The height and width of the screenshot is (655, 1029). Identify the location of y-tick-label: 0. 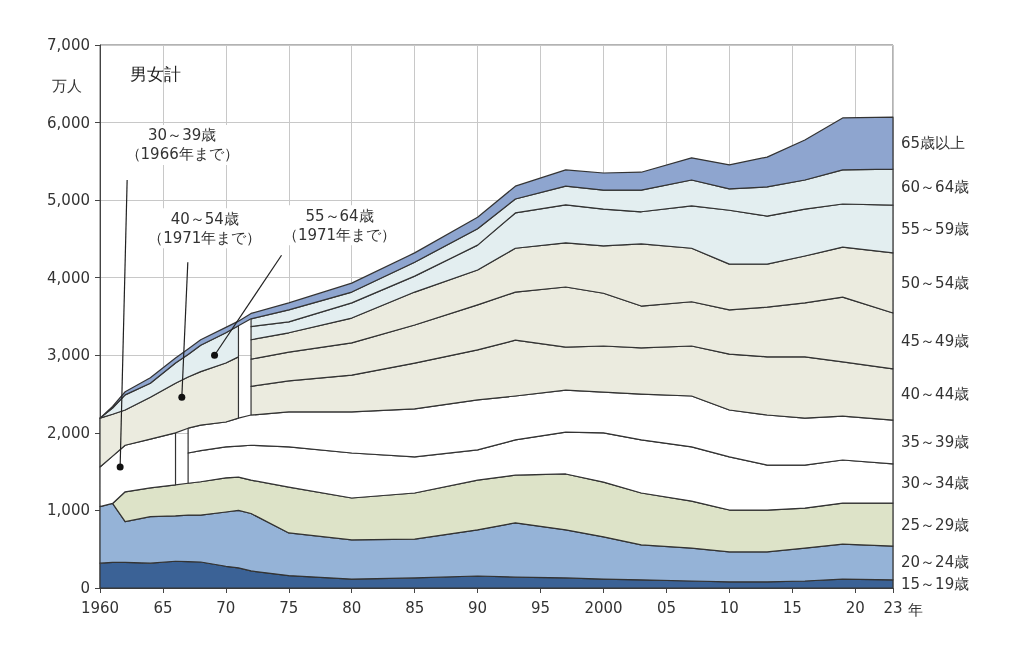
(85, 588).